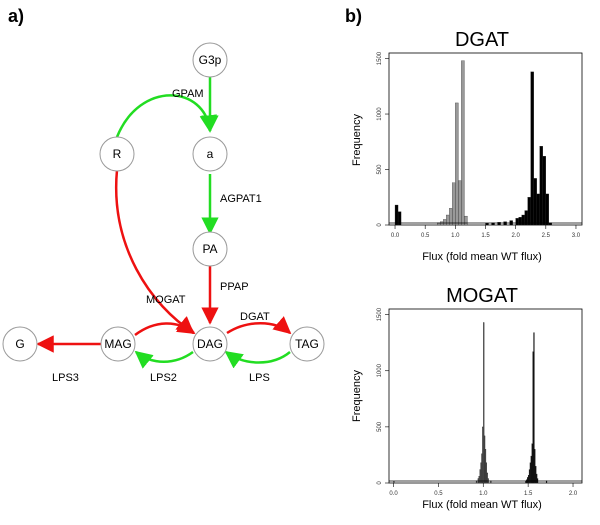 The image size is (600, 525). What do you see at coordinates (241, 199) in the screenshot?
I see `edge-label-agpat1: AGPAT1` at bounding box center [241, 199].